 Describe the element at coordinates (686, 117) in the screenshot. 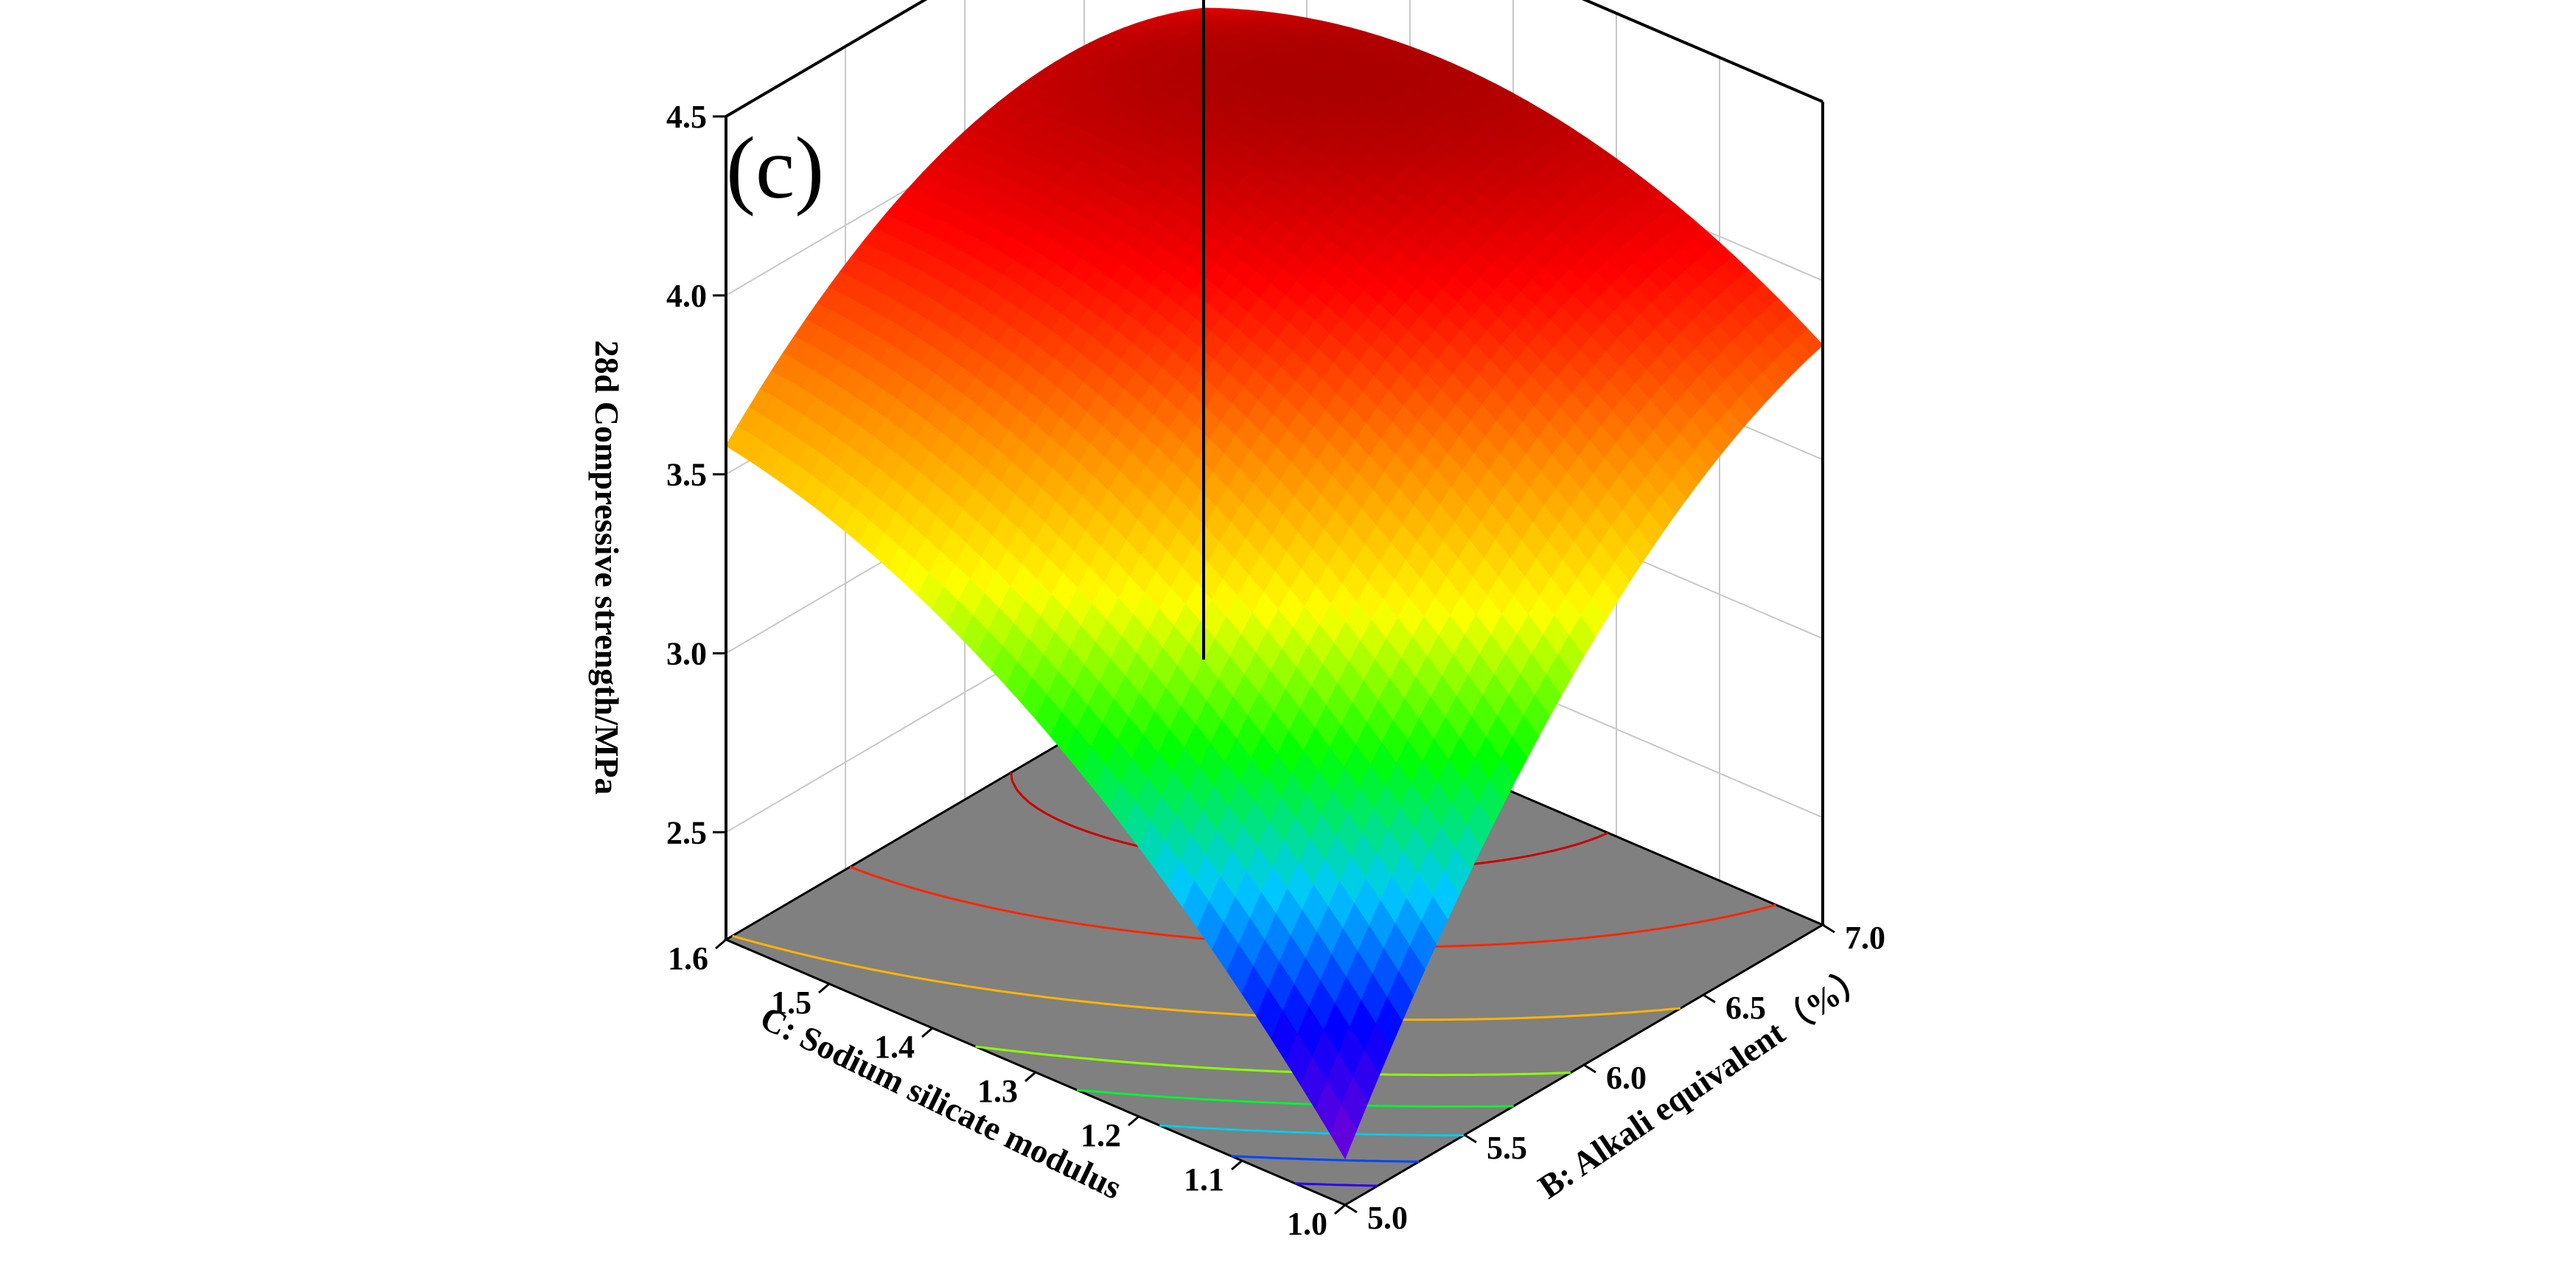

I see `z-tick-label: 4.5` at that location.